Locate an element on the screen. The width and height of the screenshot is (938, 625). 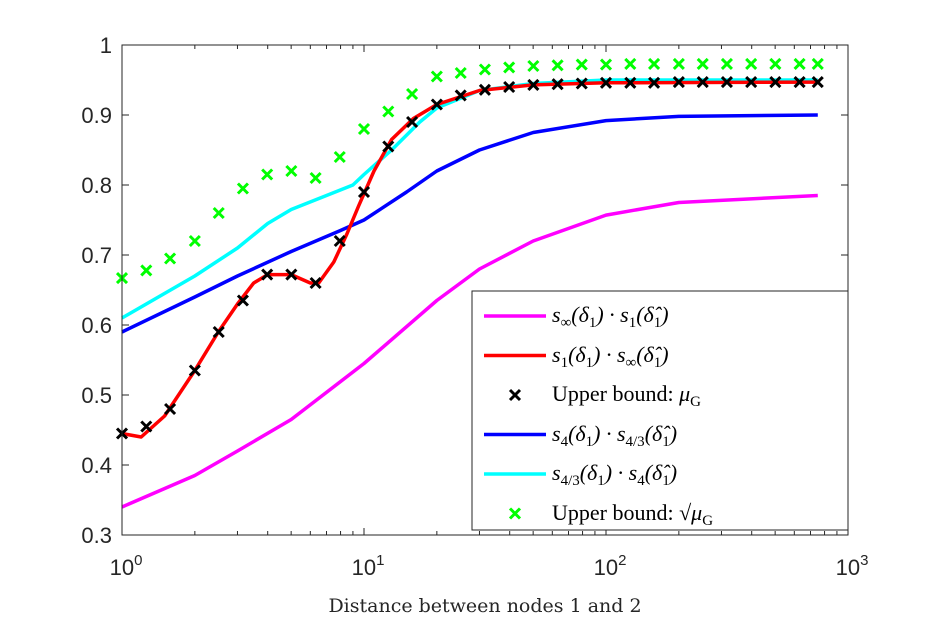
y-tick-label: 1 is located at coordinates (106, 45).